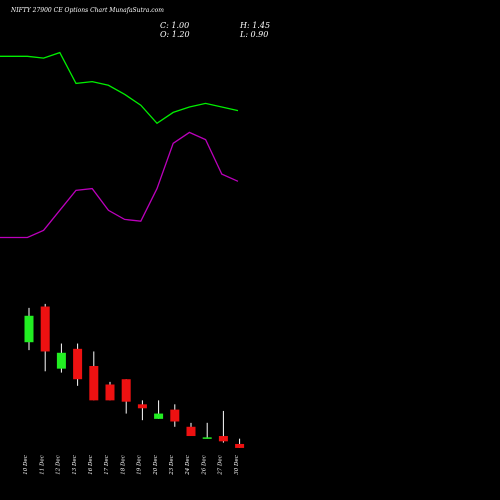 This screenshot has width=500, height=500. Describe the element at coordinates (134, 375) in the screenshot. I see `candles` at that location.